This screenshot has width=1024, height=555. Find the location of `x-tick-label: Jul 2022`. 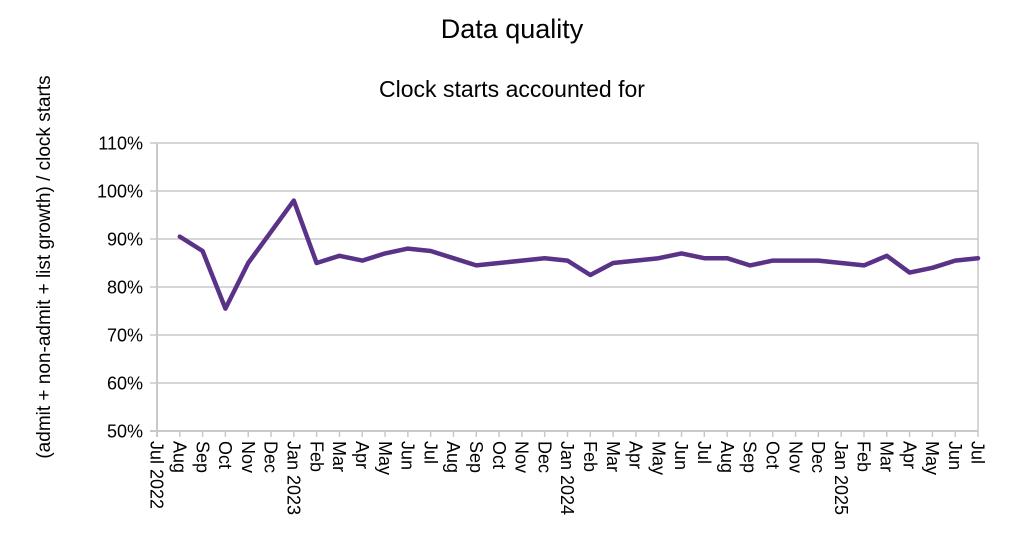

x-tick-label: Jul 2022 is located at coordinates (157, 475).